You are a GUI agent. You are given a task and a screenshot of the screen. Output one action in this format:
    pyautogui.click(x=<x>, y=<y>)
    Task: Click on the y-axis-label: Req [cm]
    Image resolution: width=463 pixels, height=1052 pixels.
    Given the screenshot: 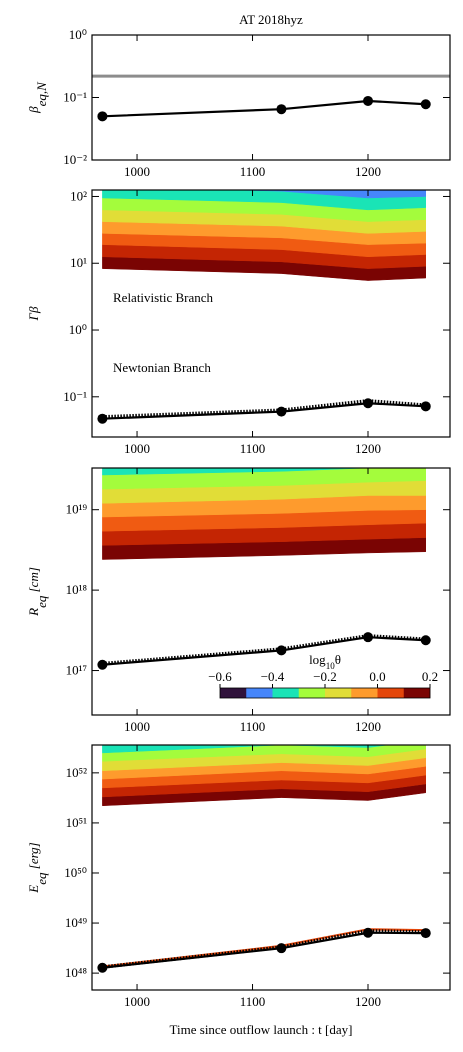 What is the action you would take?
    pyautogui.click(x=37, y=592)
    